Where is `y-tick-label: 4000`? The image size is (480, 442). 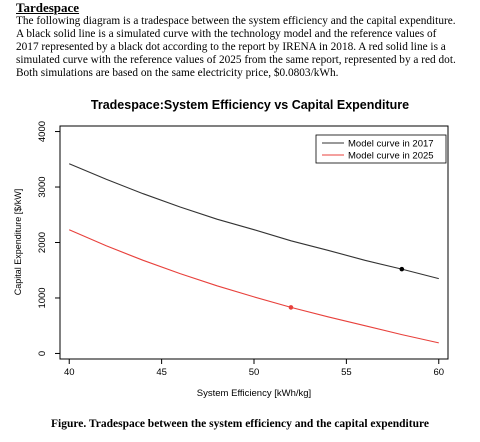 y-tick-label: 4000 is located at coordinates (42, 131).